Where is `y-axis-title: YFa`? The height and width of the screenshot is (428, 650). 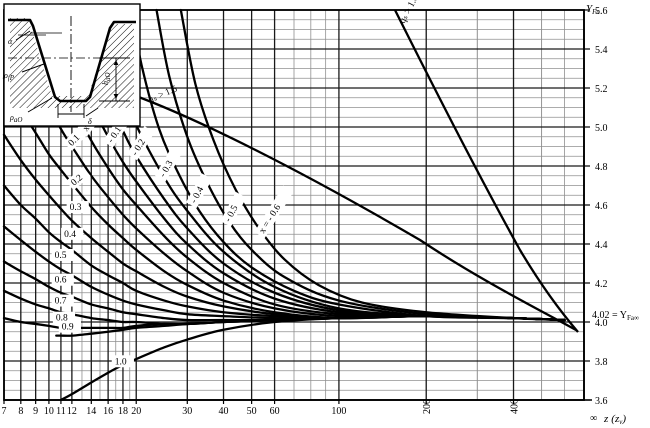 y-axis-title: YFa is located at coordinates (593, 9).